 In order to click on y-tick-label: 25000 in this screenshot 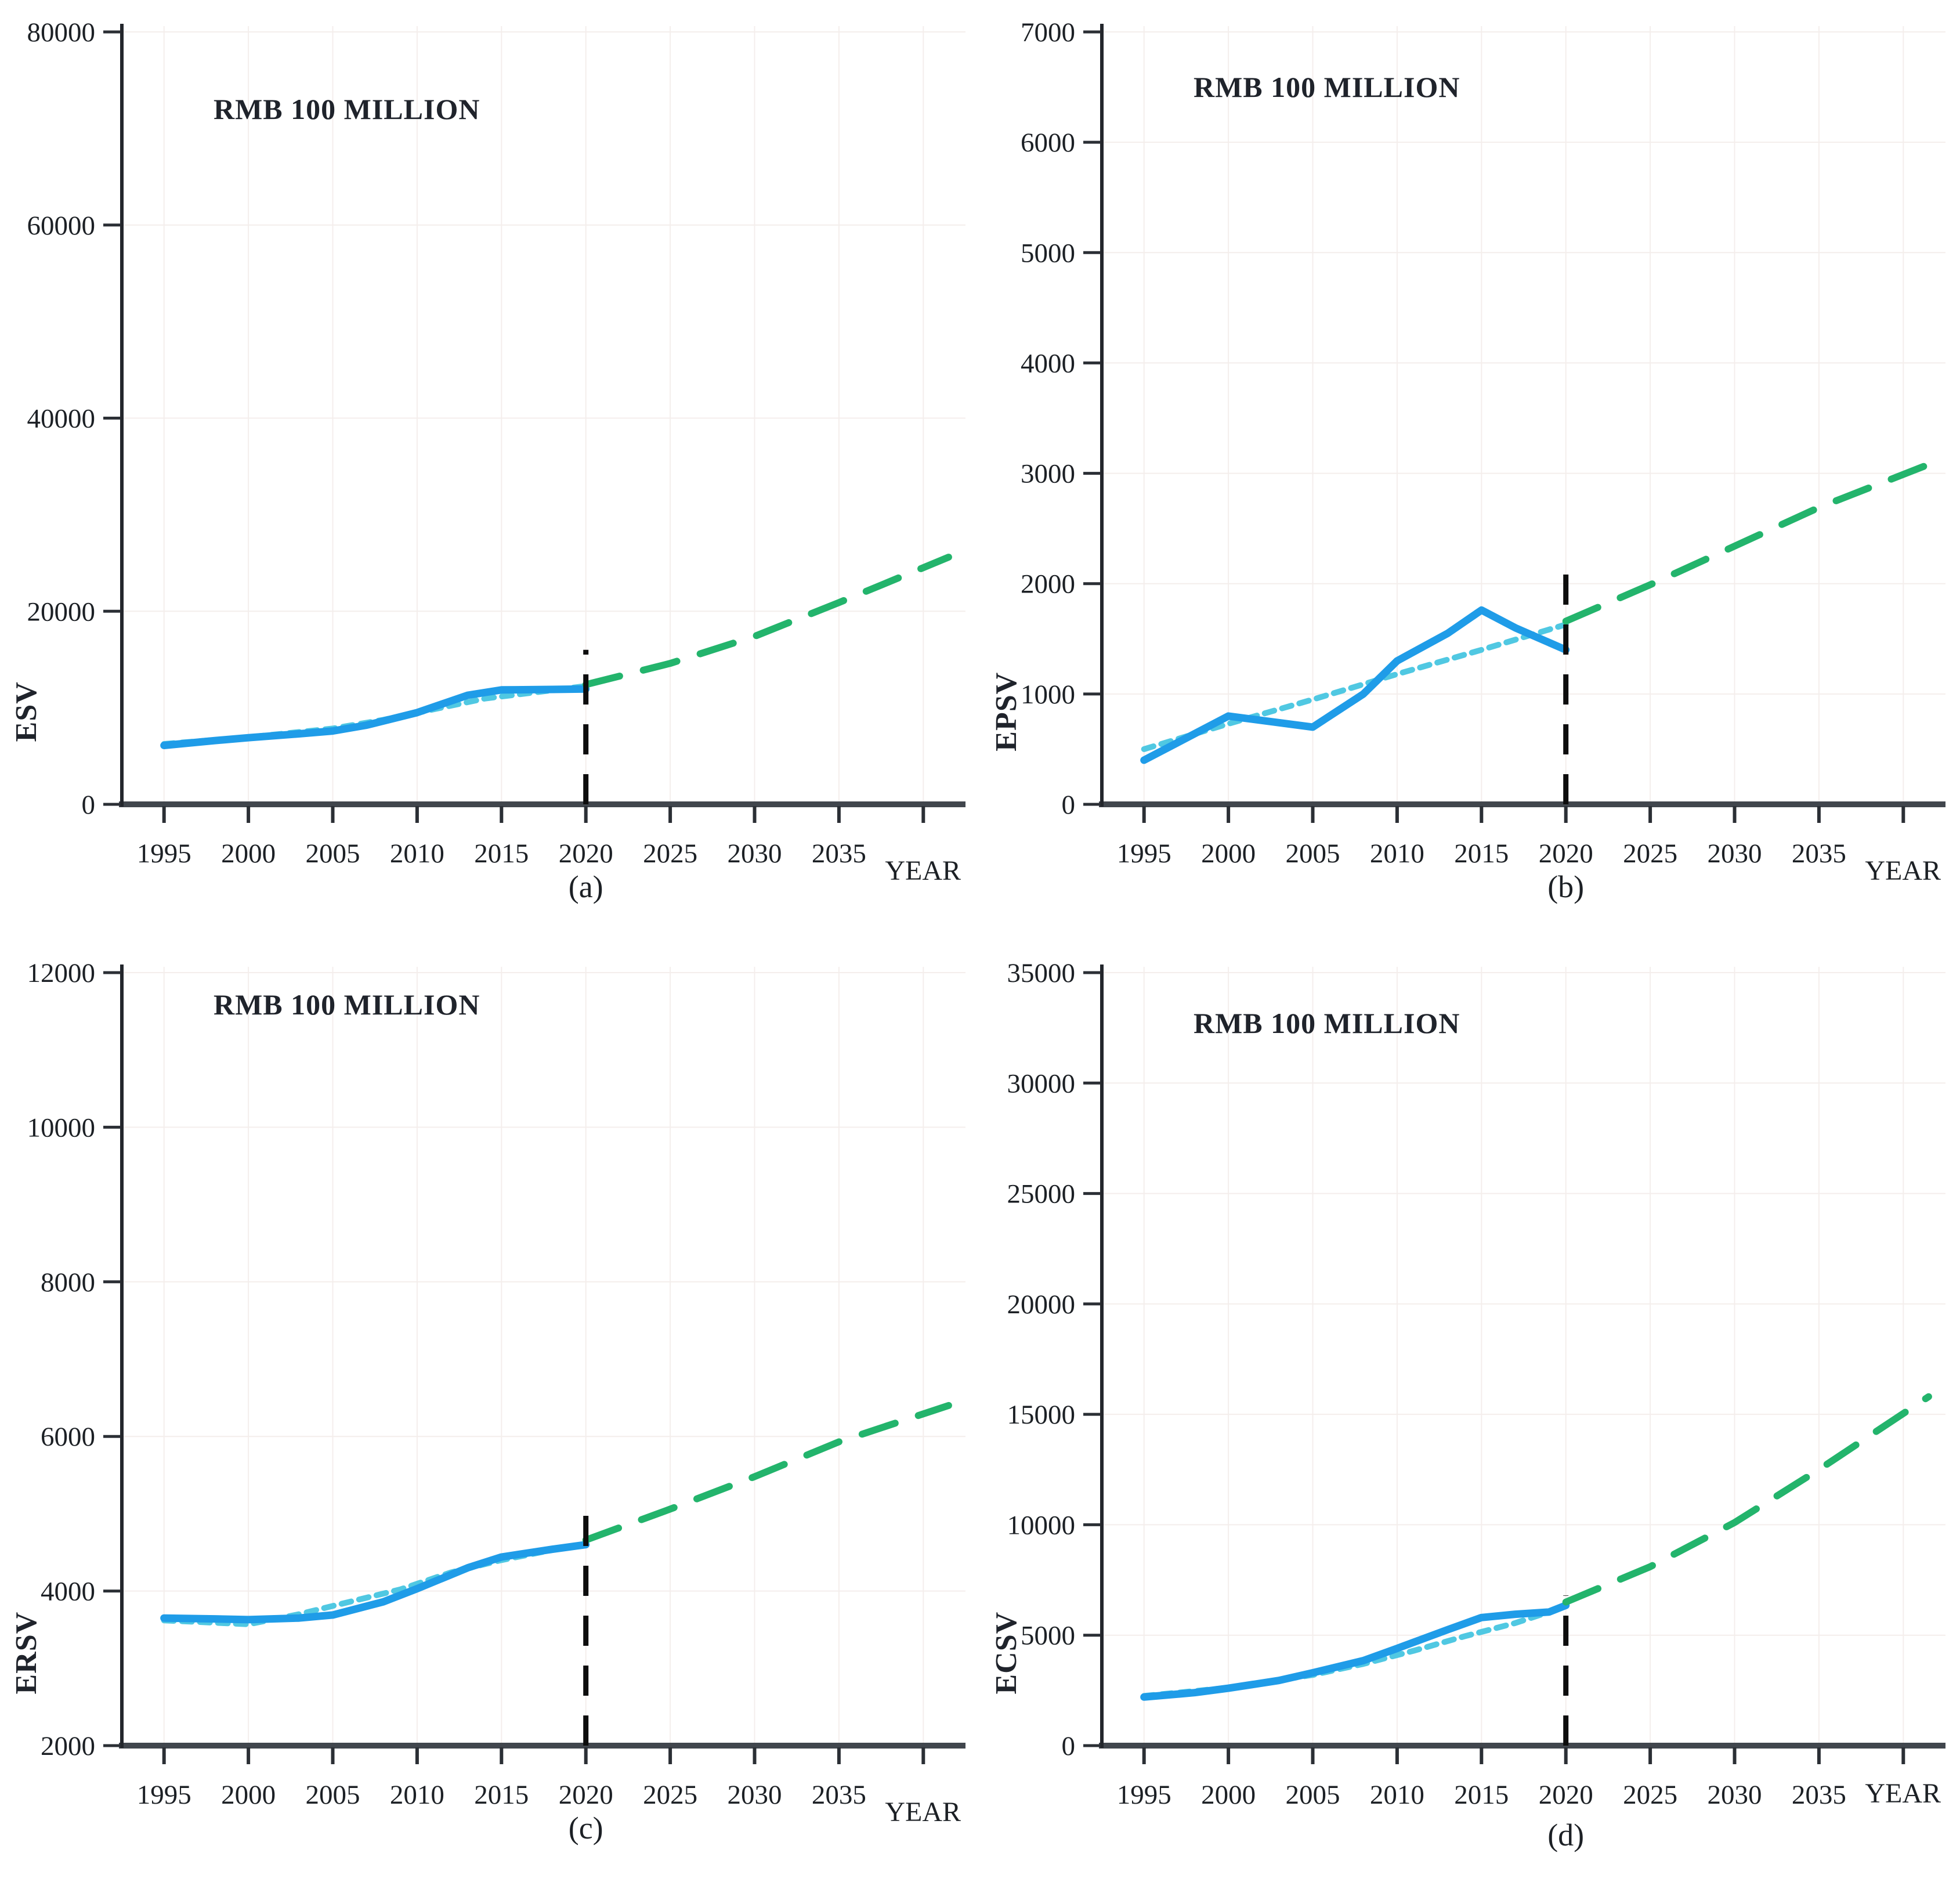, I will do `click(1041, 1194)`.